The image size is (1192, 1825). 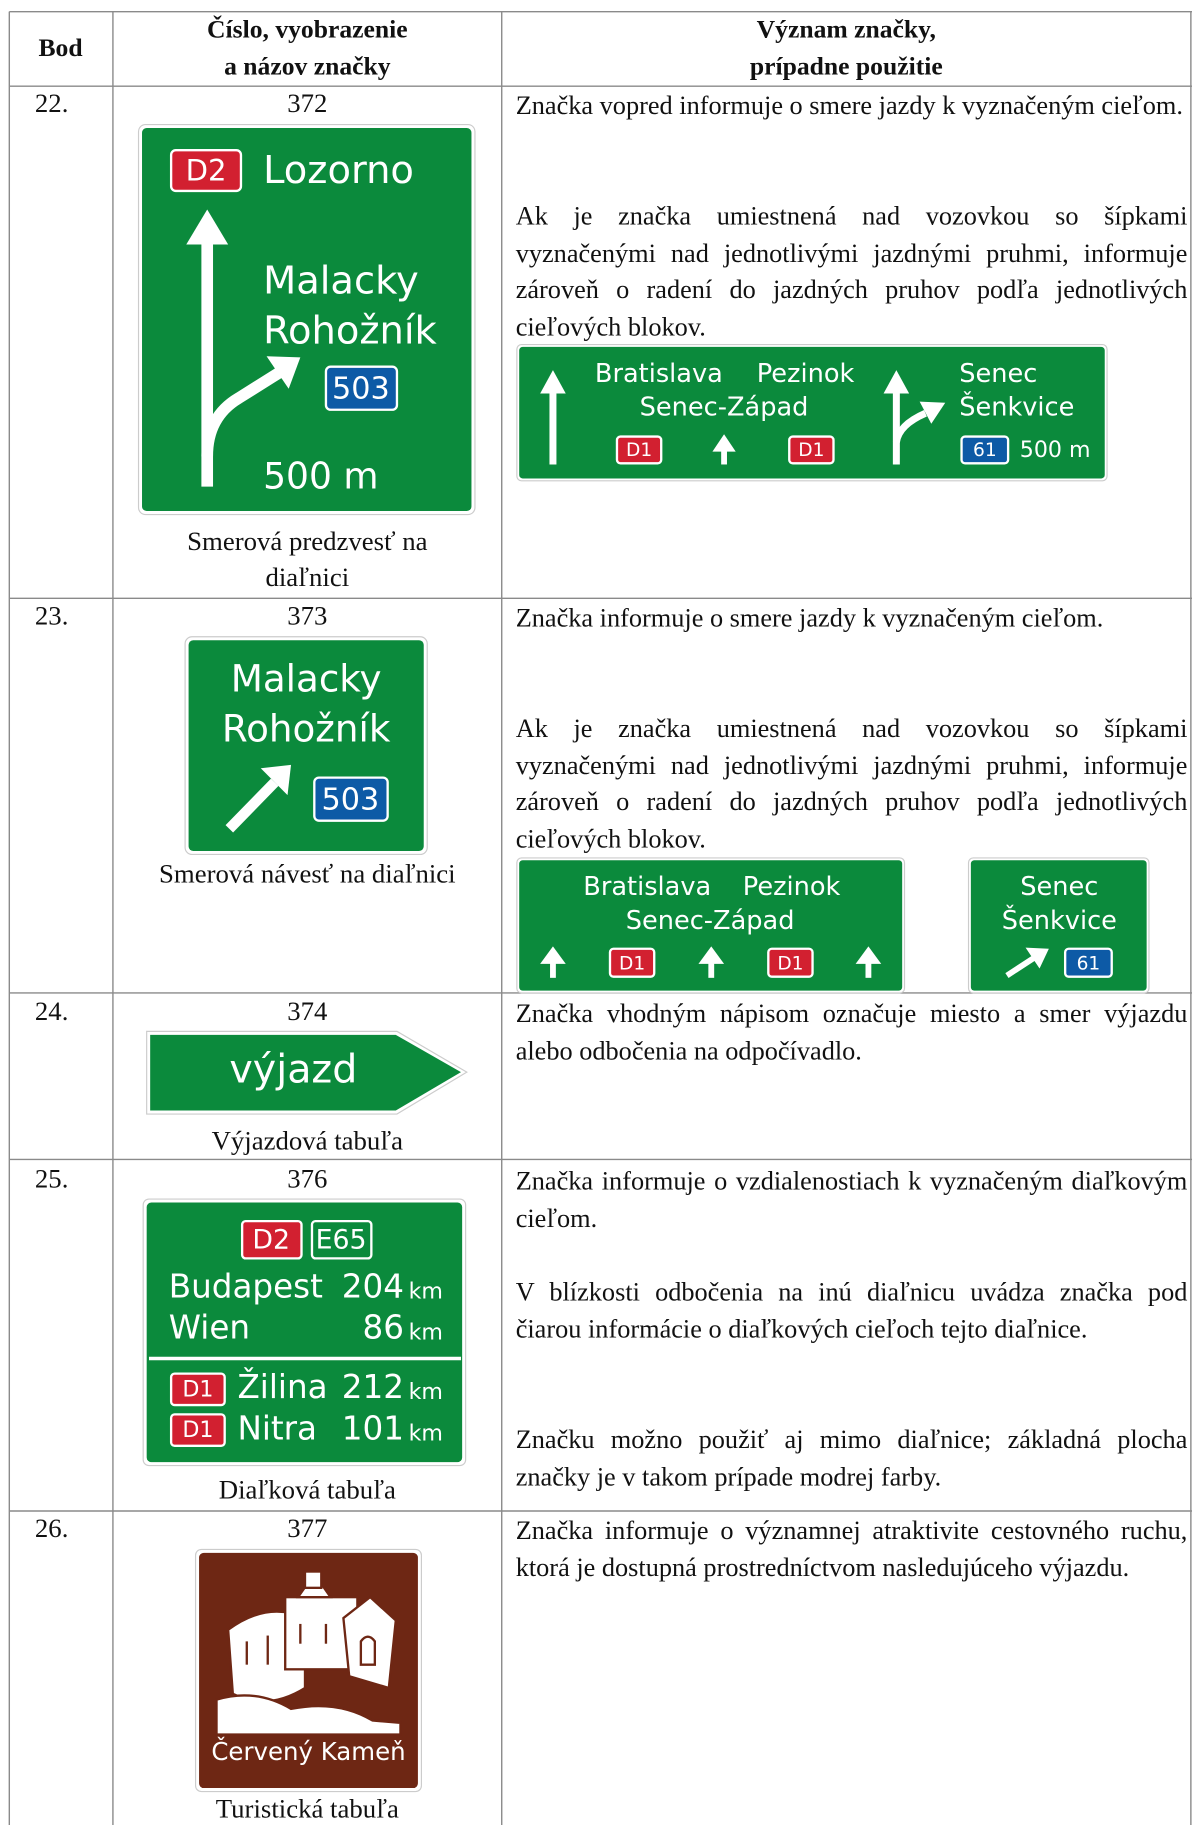 What do you see at coordinates (51, 615) in the screenshot?
I see `bod: 23.` at bounding box center [51, 615].